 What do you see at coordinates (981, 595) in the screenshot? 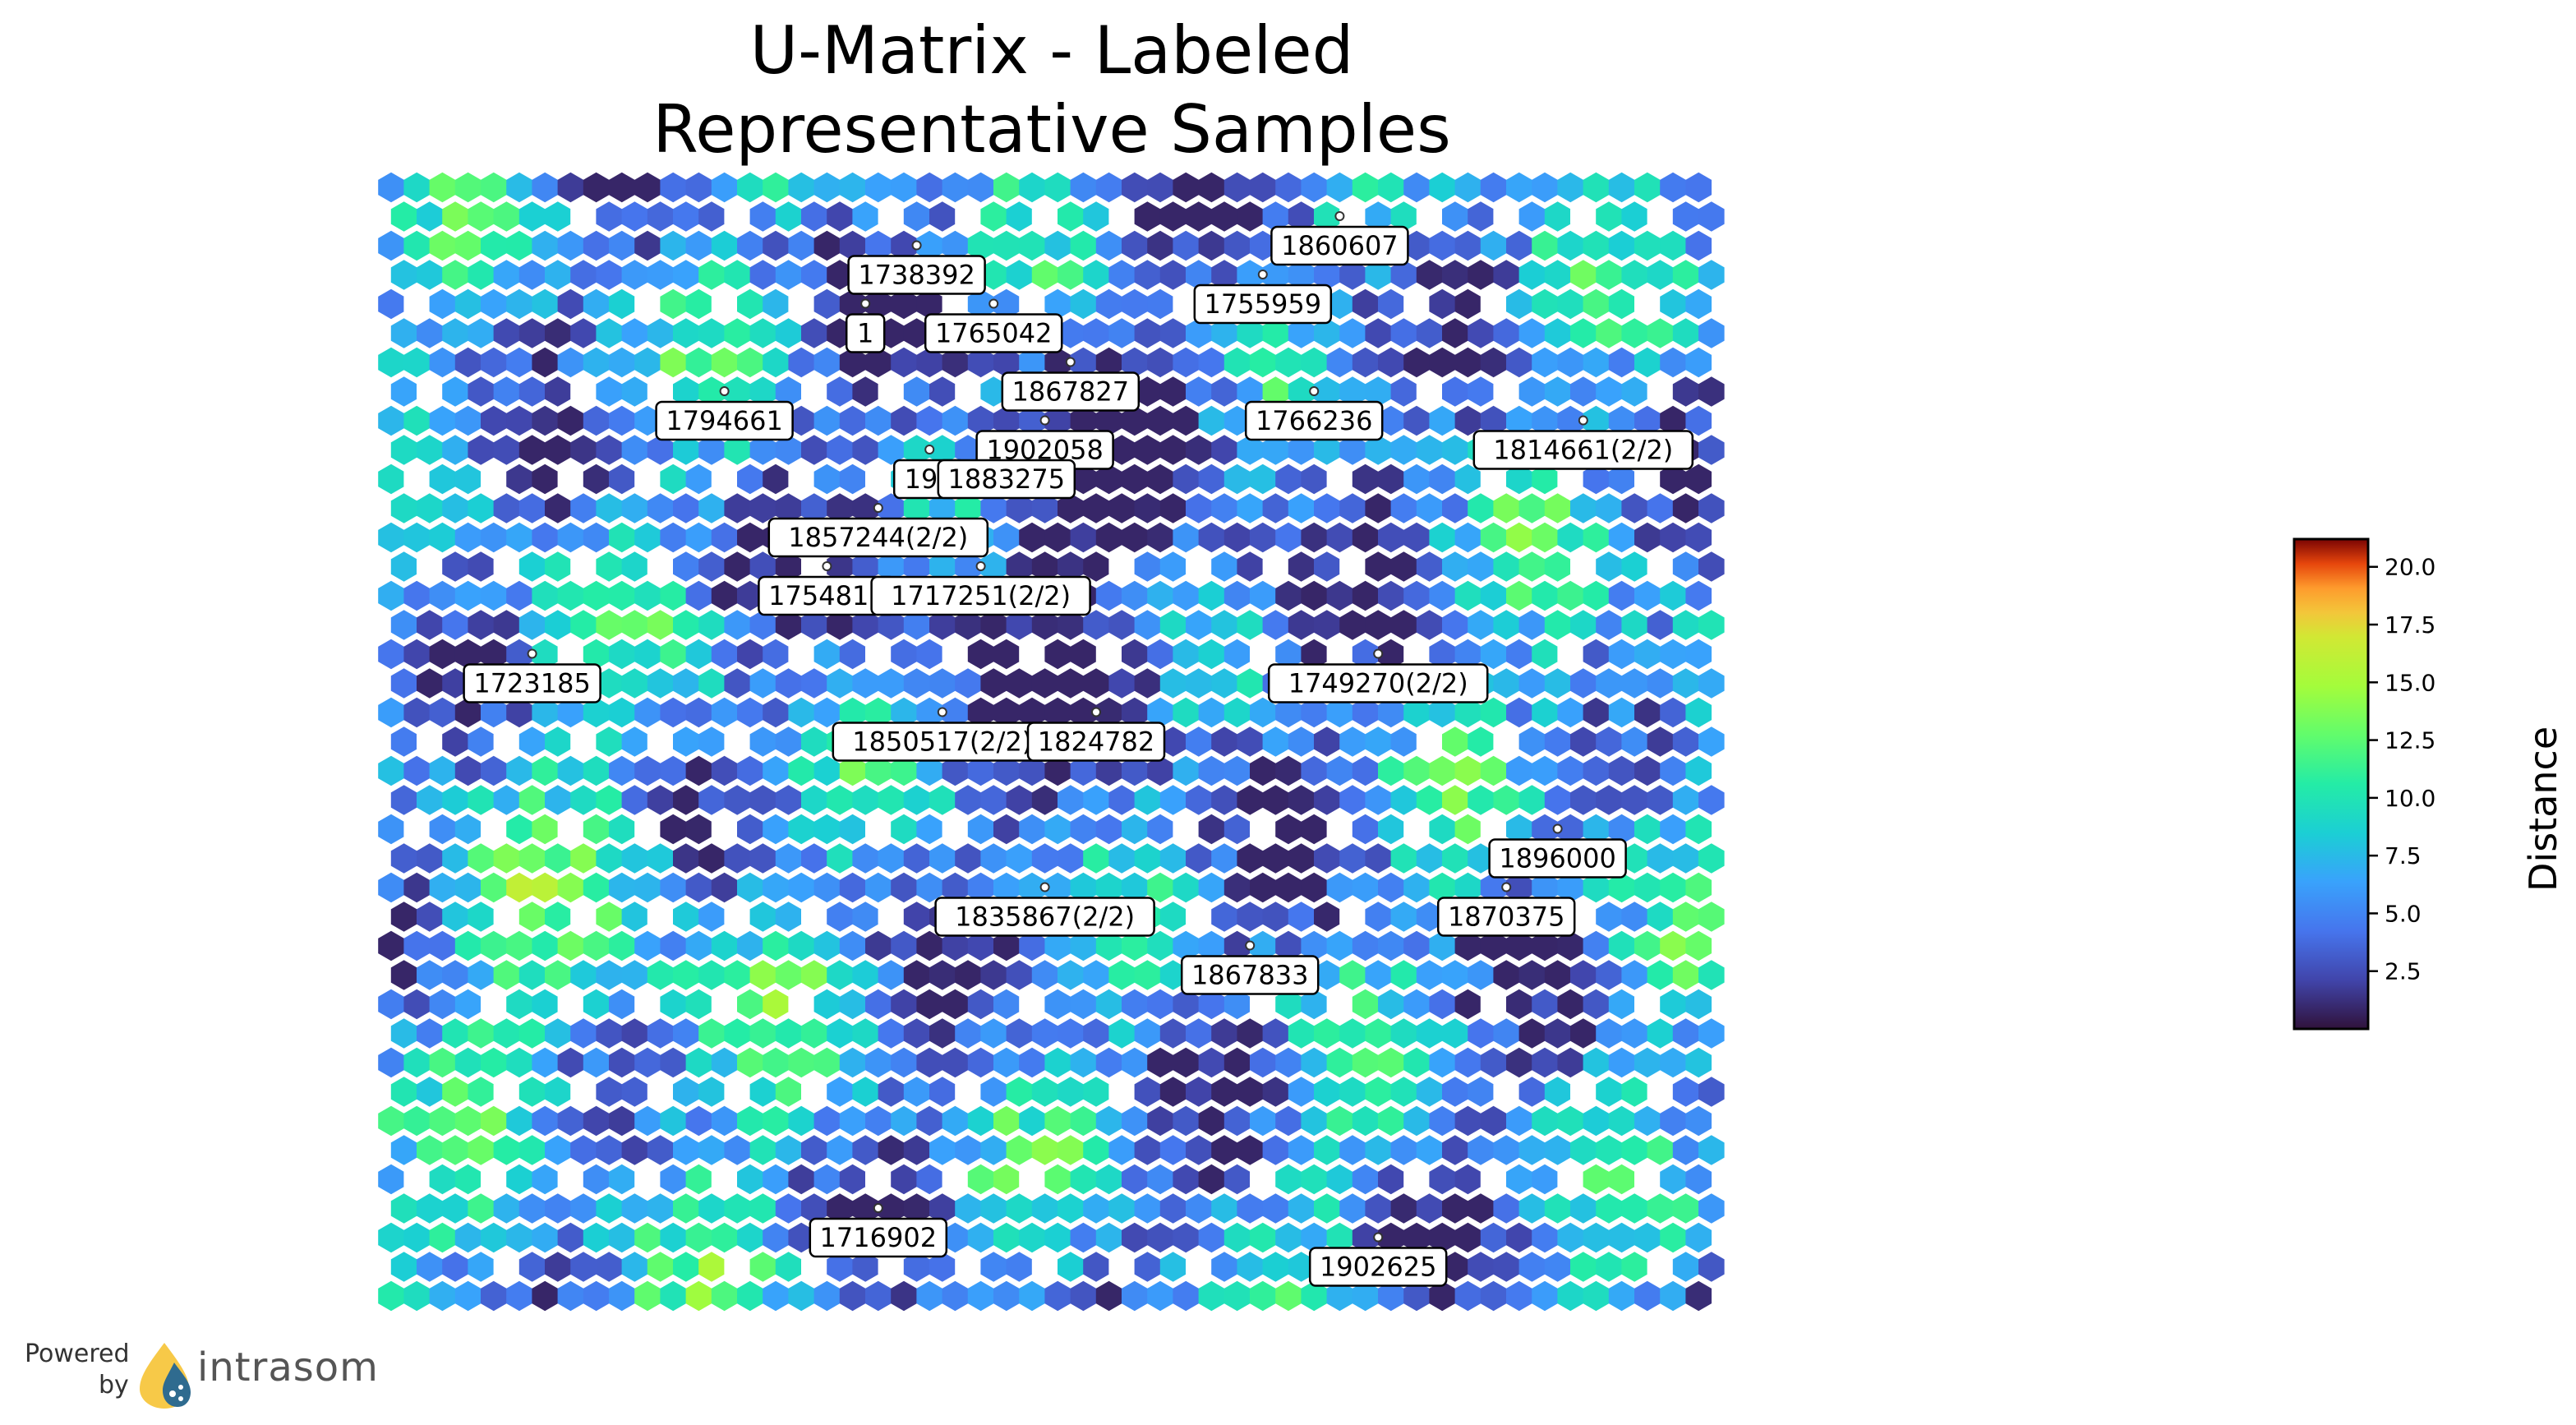
I see `sample-label-text: 1717251(2/2)` at bounding box center [981, 595].